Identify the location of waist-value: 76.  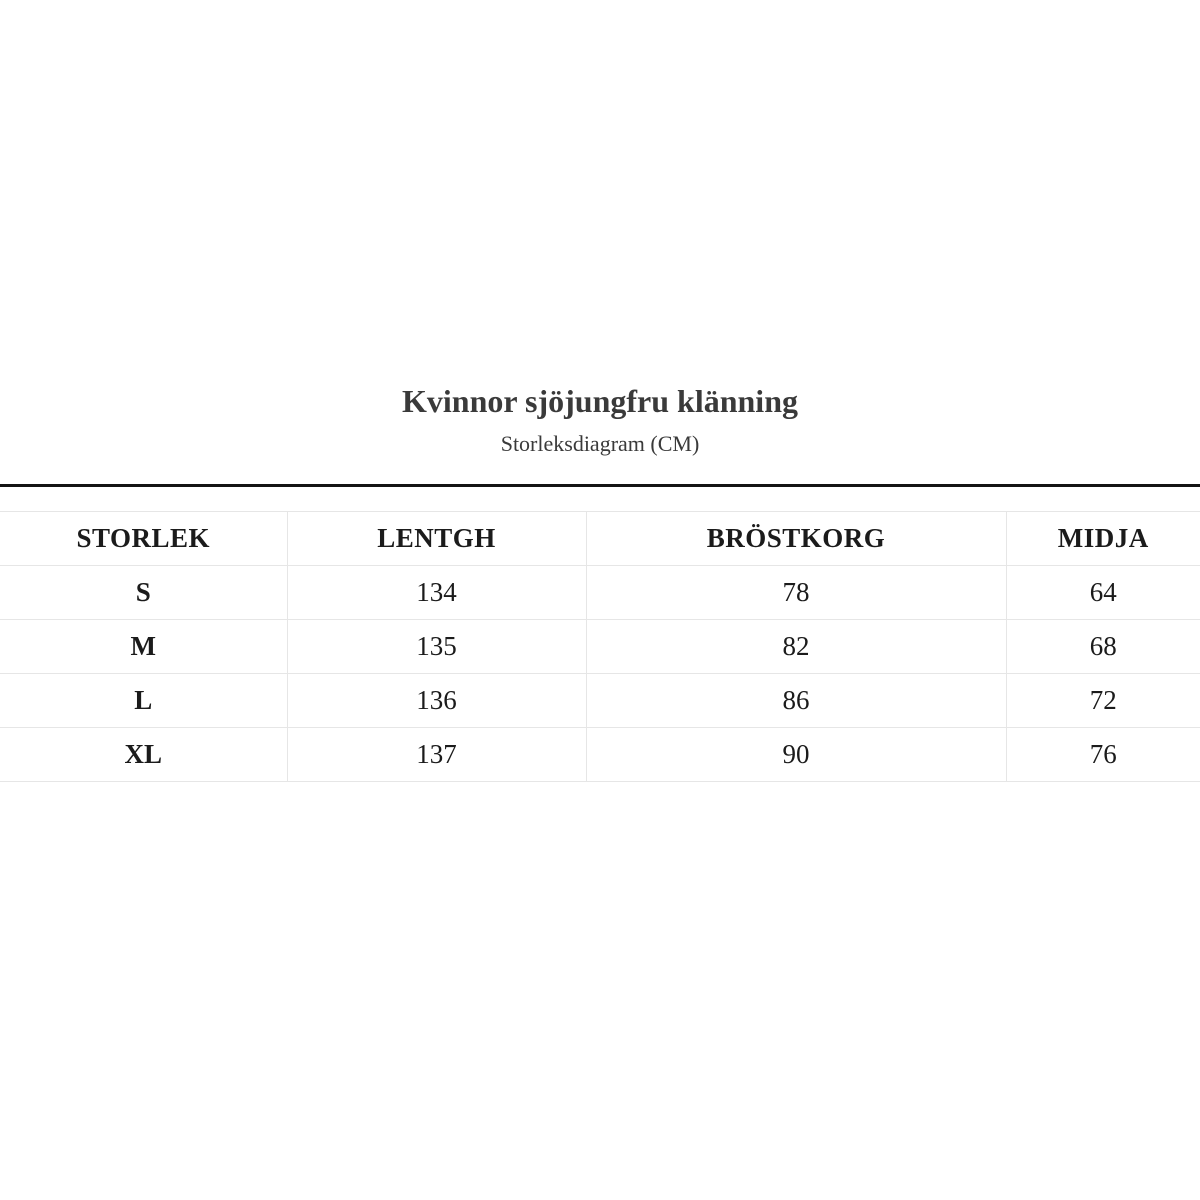
(1102, 754).